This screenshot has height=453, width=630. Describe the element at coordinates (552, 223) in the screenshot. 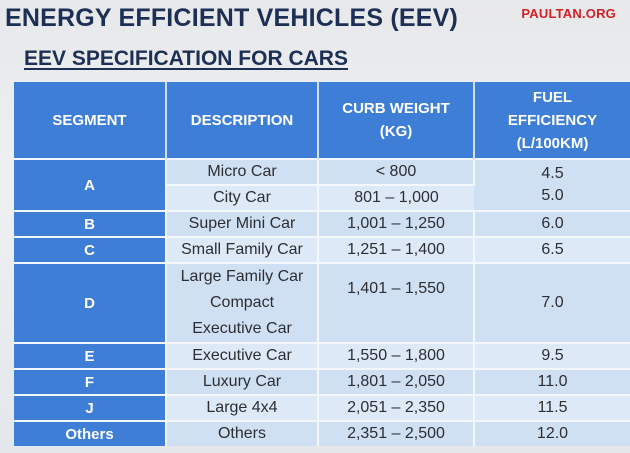

I see `fuel-cell: 6.0` at that location.